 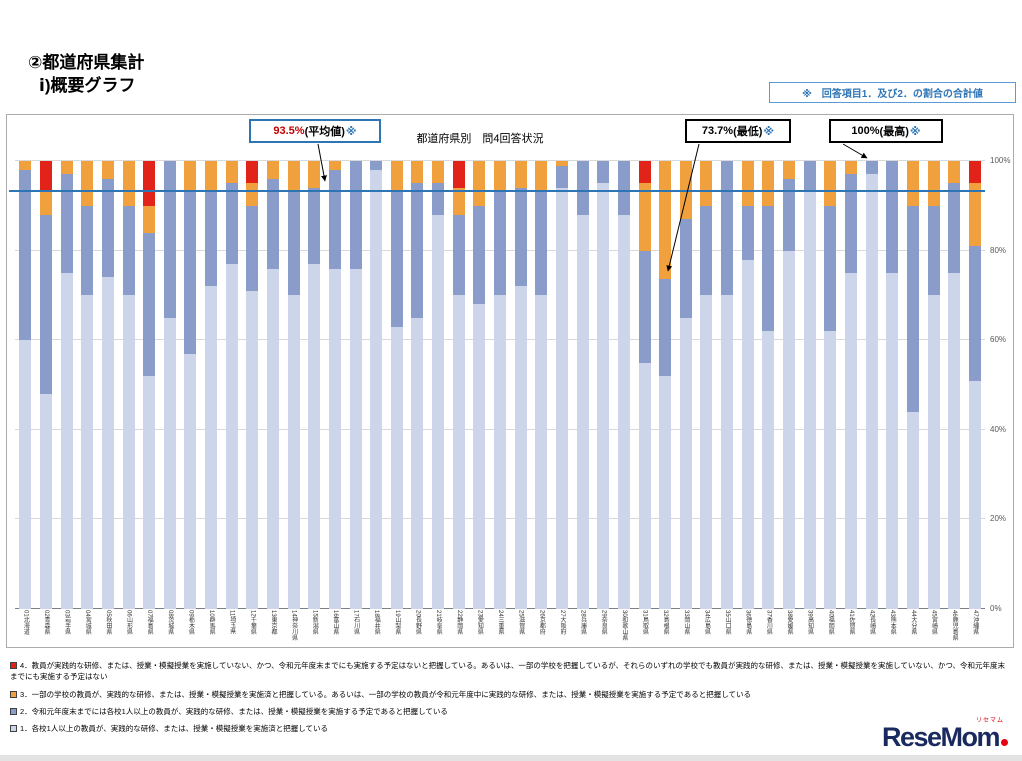 I want to click on bar-29奈良県, so click(x=603, y=385).